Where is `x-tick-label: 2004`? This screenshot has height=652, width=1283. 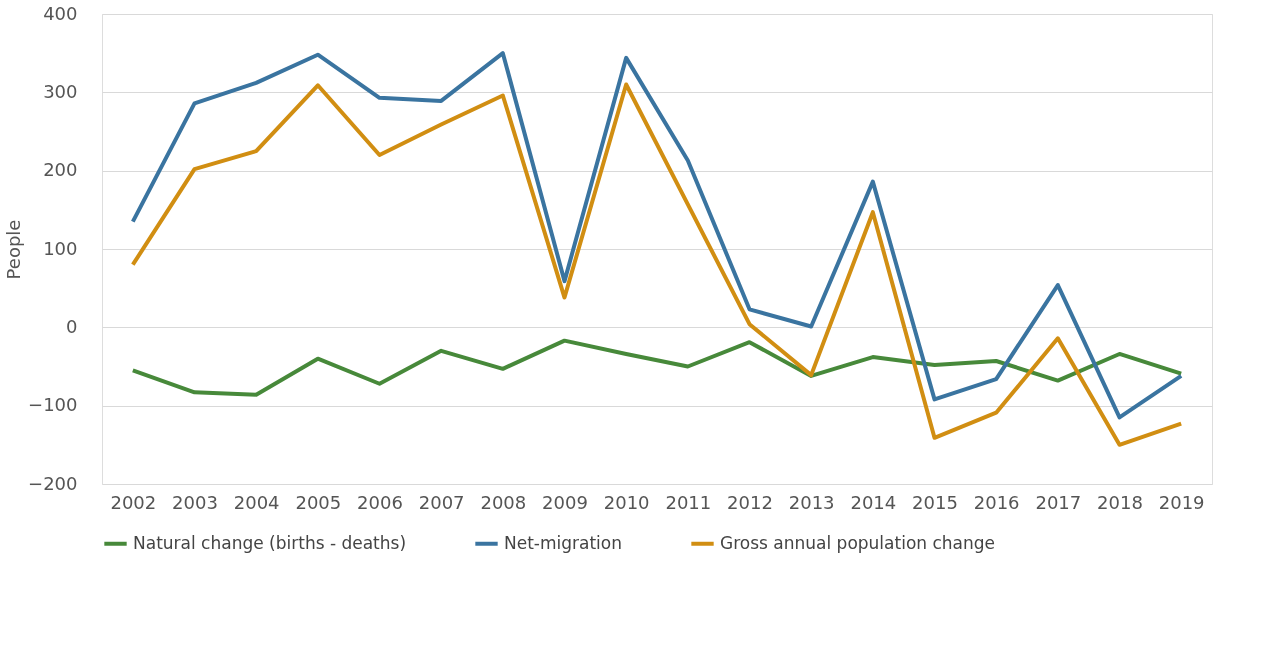
x-tick-label: 2004 is located at coordinates (256, 502).